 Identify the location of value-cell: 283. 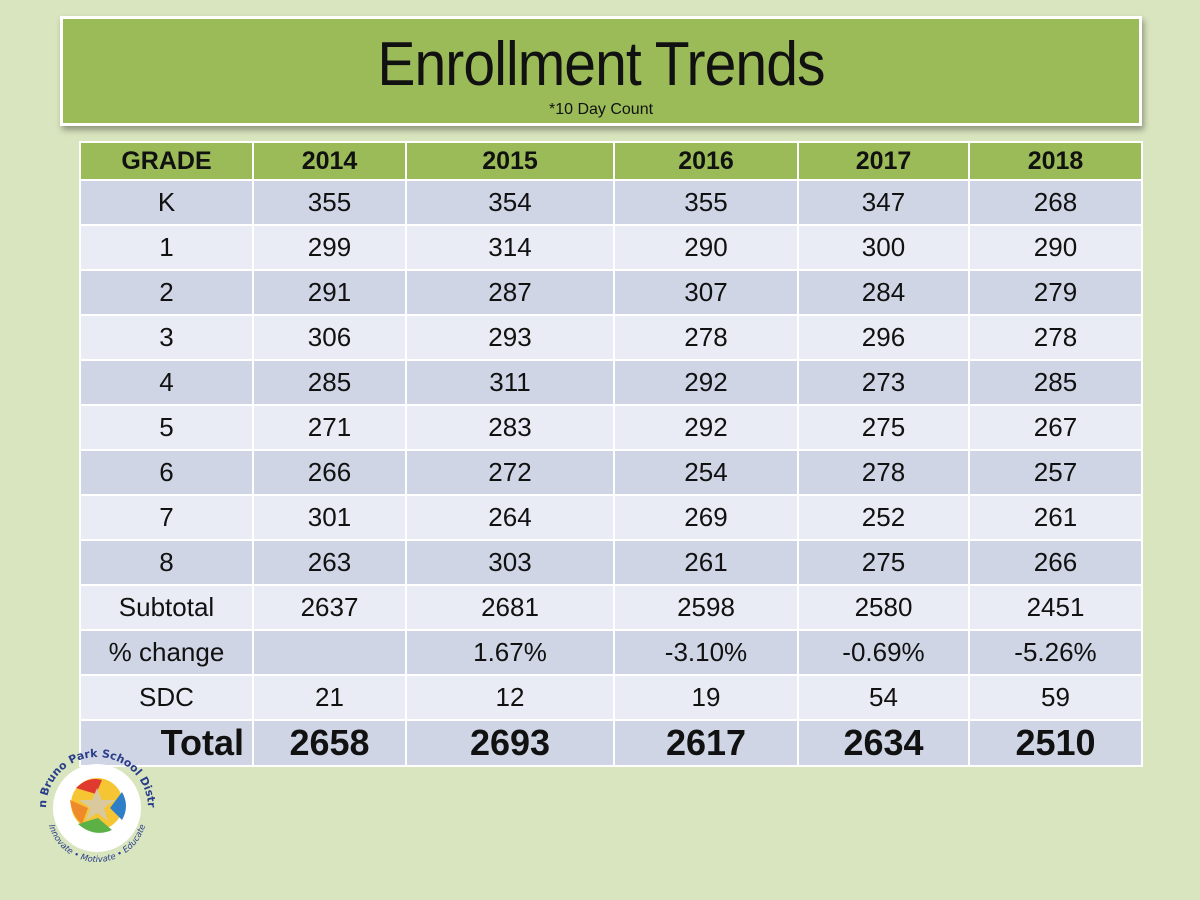
(510, 427).